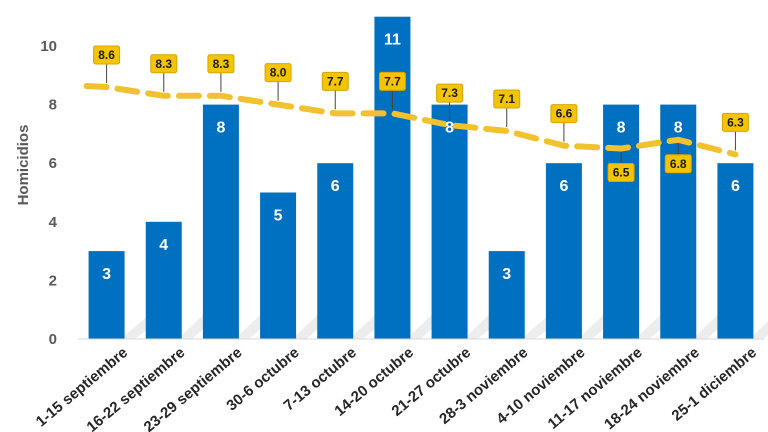 The height and width of the screenshot is (432, 768). I want to click on average-value-label: 8.6, so click(106, 55).